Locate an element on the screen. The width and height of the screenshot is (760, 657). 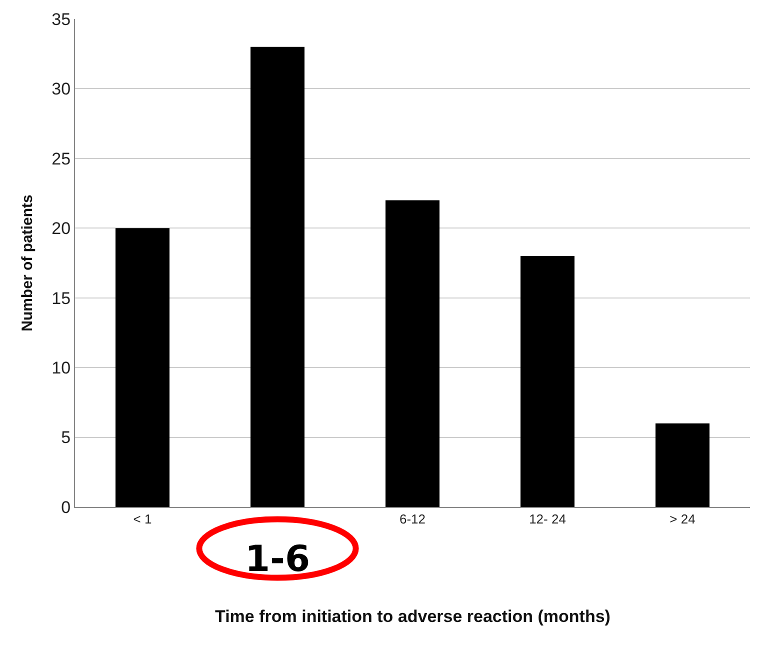
x-tick-label: < 1 is located at coordinates (142, 519).